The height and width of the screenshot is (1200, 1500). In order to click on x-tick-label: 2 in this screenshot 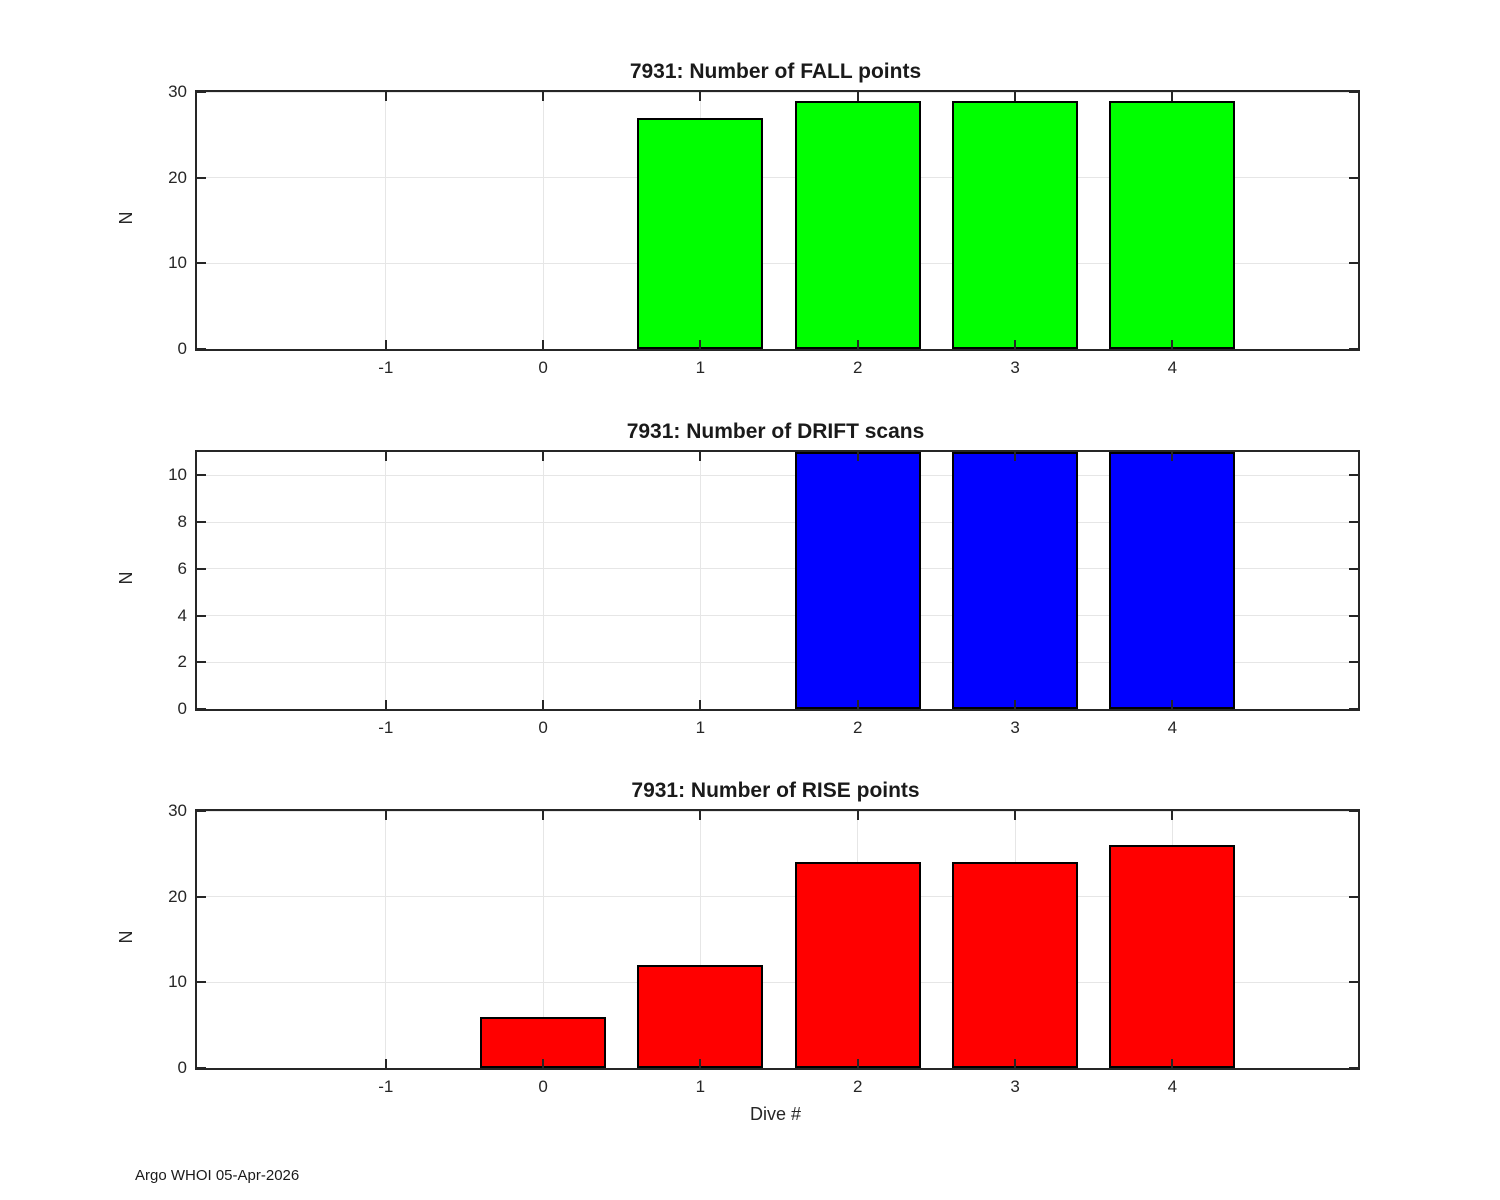, I will do `click(857, 727)`.